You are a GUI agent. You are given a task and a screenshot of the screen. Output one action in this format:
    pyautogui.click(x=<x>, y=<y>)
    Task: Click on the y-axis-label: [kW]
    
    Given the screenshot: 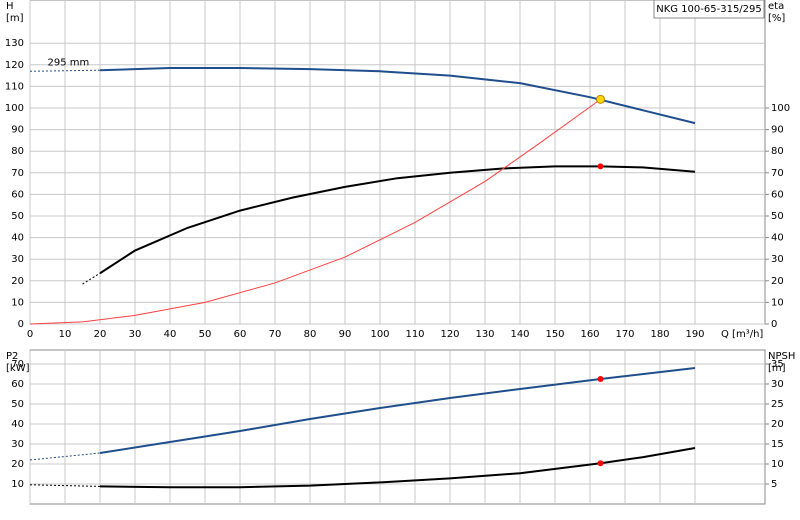 What is the action you would take?
    pyautogui.click(x=18, y=368)
    